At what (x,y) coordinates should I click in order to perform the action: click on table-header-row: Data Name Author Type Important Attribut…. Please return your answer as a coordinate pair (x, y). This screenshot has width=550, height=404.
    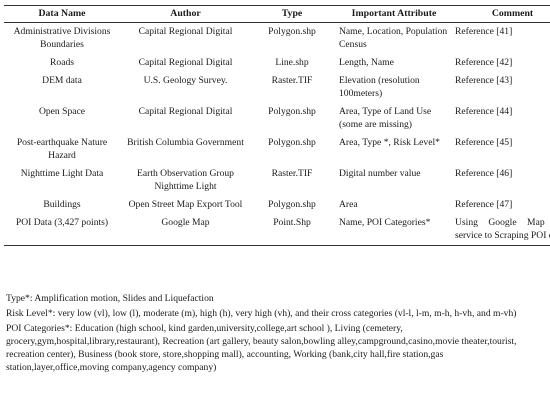
    Looking at the image, I should click on (277, 14).